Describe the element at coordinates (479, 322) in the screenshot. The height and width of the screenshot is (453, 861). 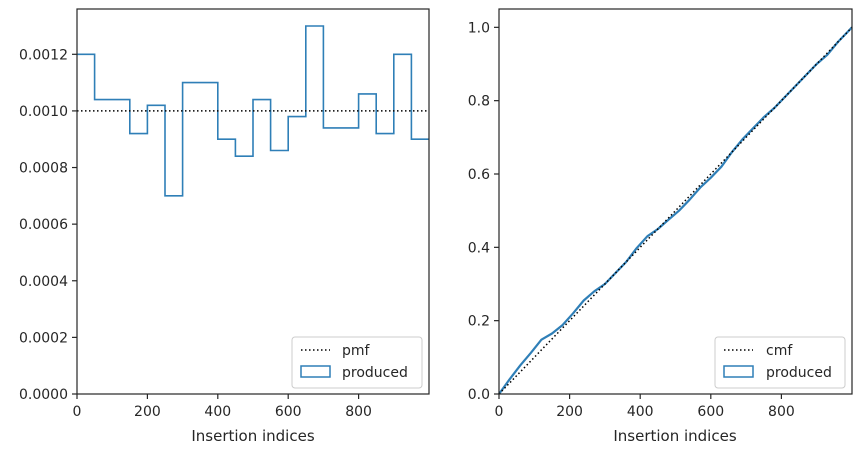
I see `right-y-tick-label: 0.2` at that location.